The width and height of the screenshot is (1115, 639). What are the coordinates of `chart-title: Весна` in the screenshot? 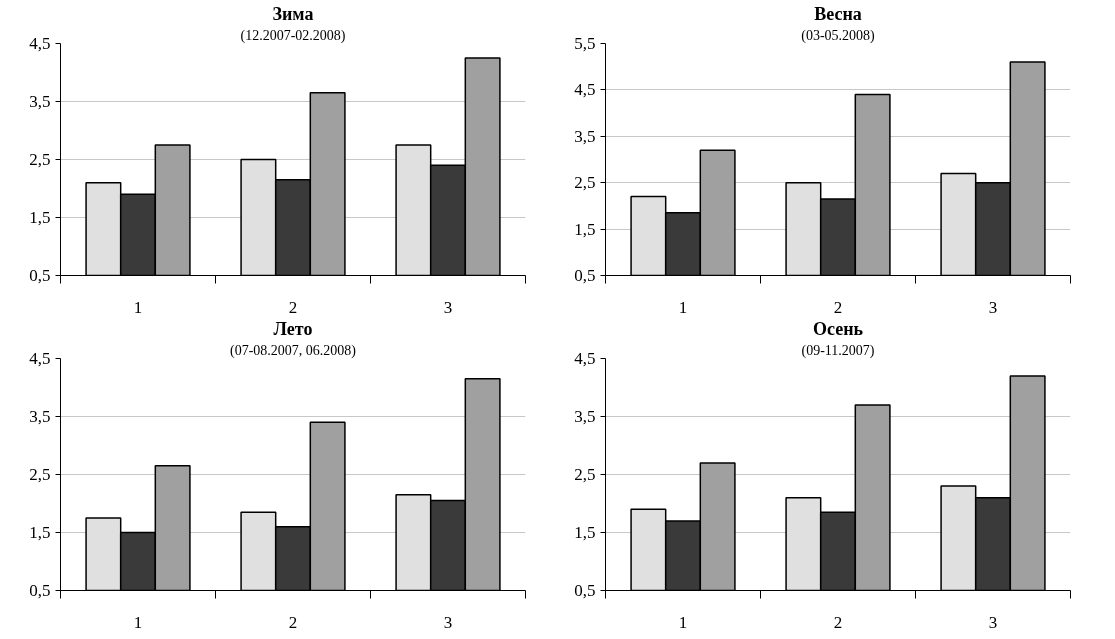 It's located at (838, 13).